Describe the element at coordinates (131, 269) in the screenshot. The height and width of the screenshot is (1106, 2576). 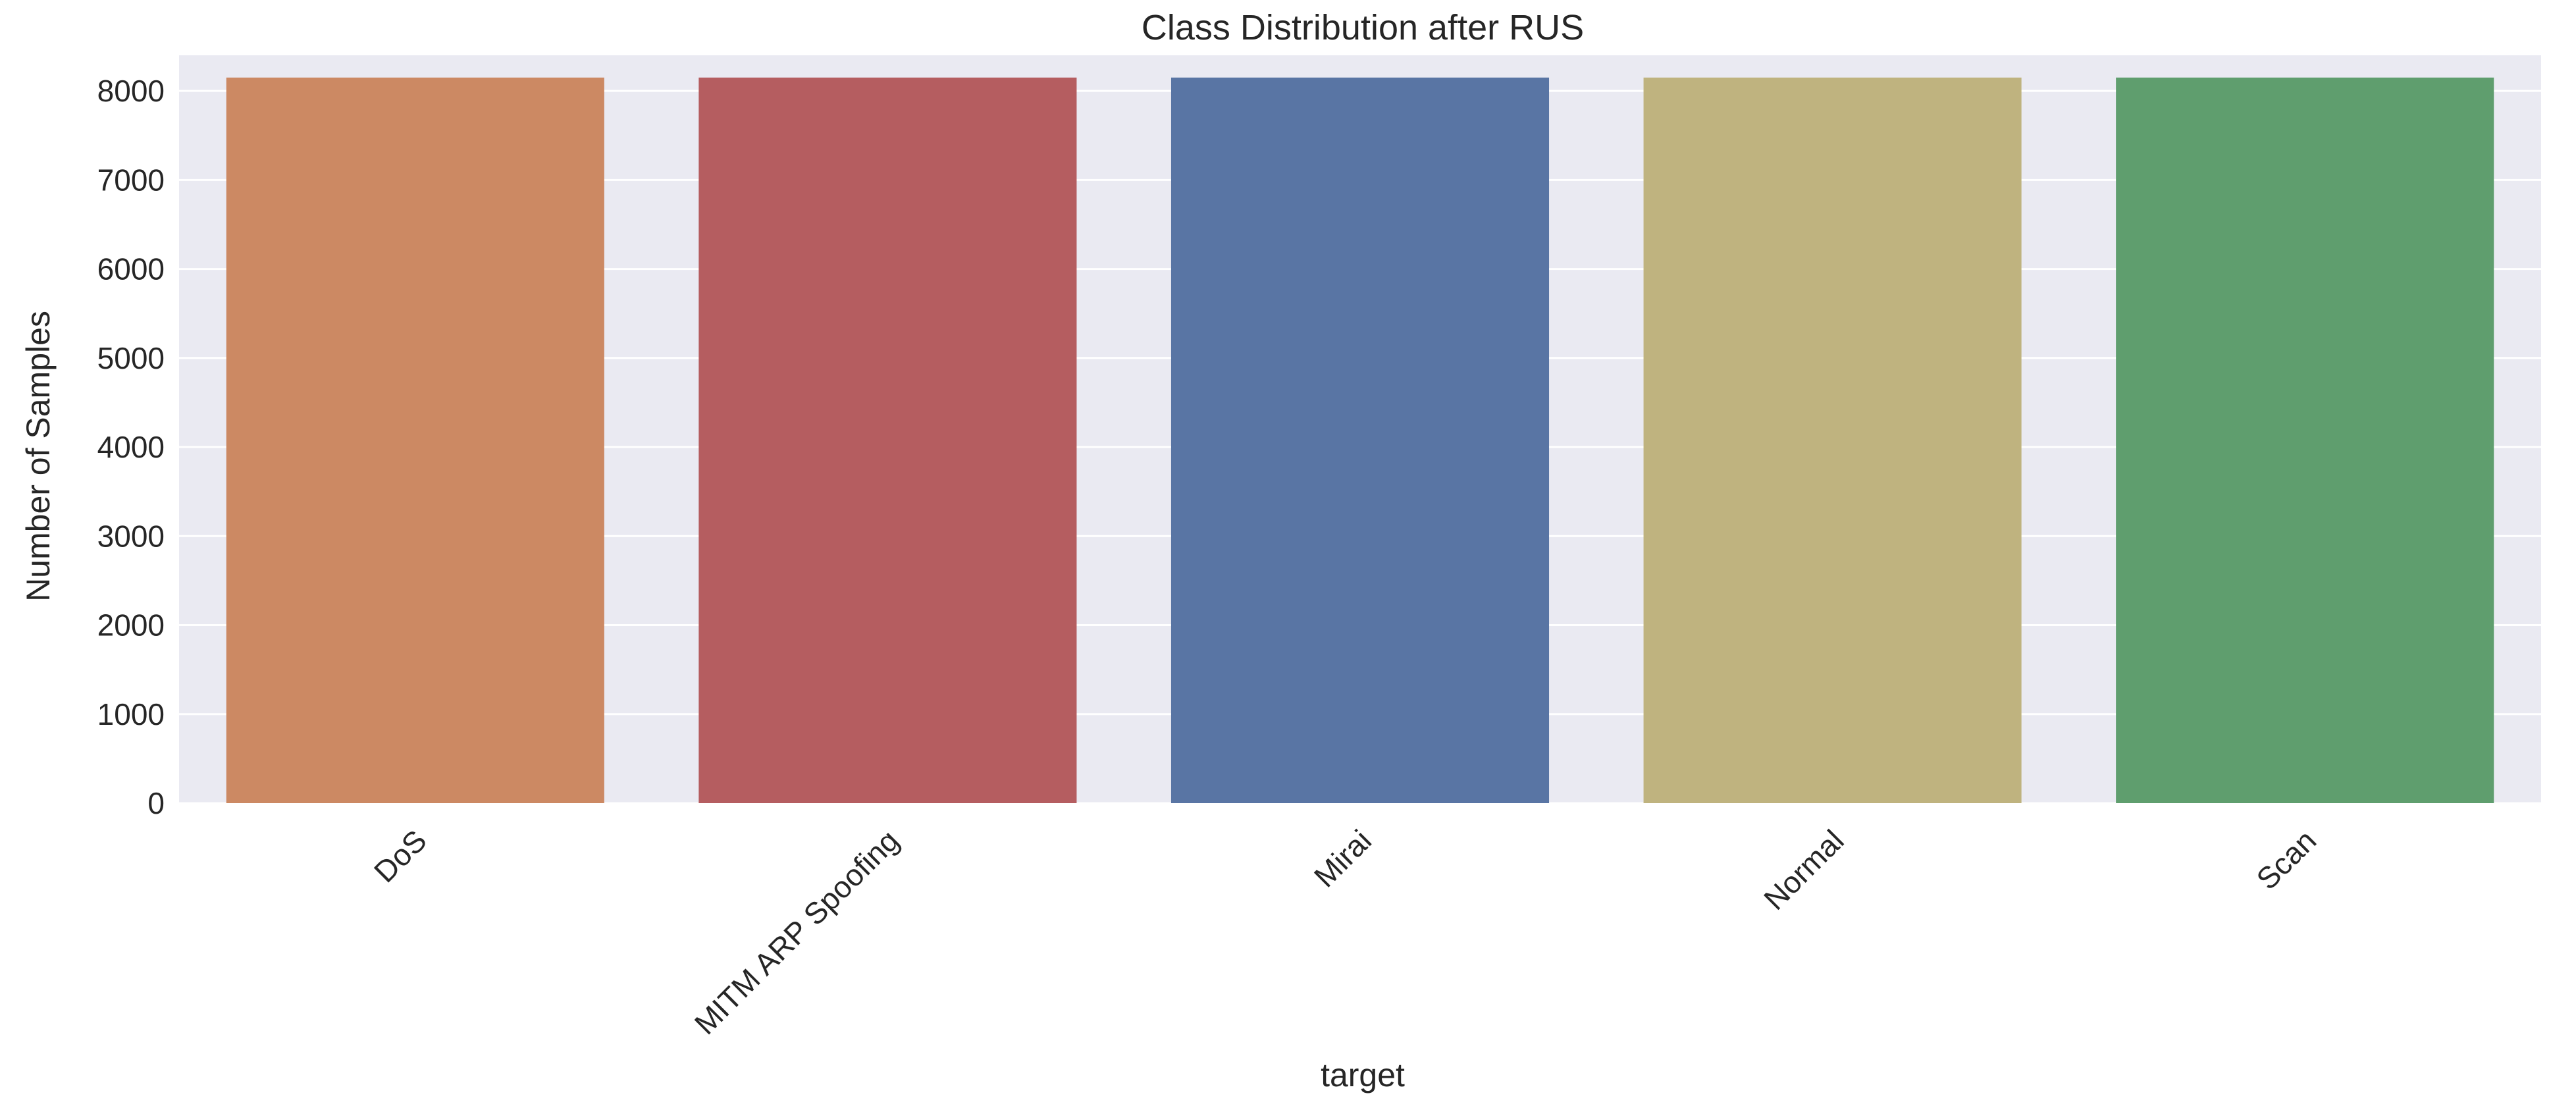
I see `y-tick-label: 6000` at that location.